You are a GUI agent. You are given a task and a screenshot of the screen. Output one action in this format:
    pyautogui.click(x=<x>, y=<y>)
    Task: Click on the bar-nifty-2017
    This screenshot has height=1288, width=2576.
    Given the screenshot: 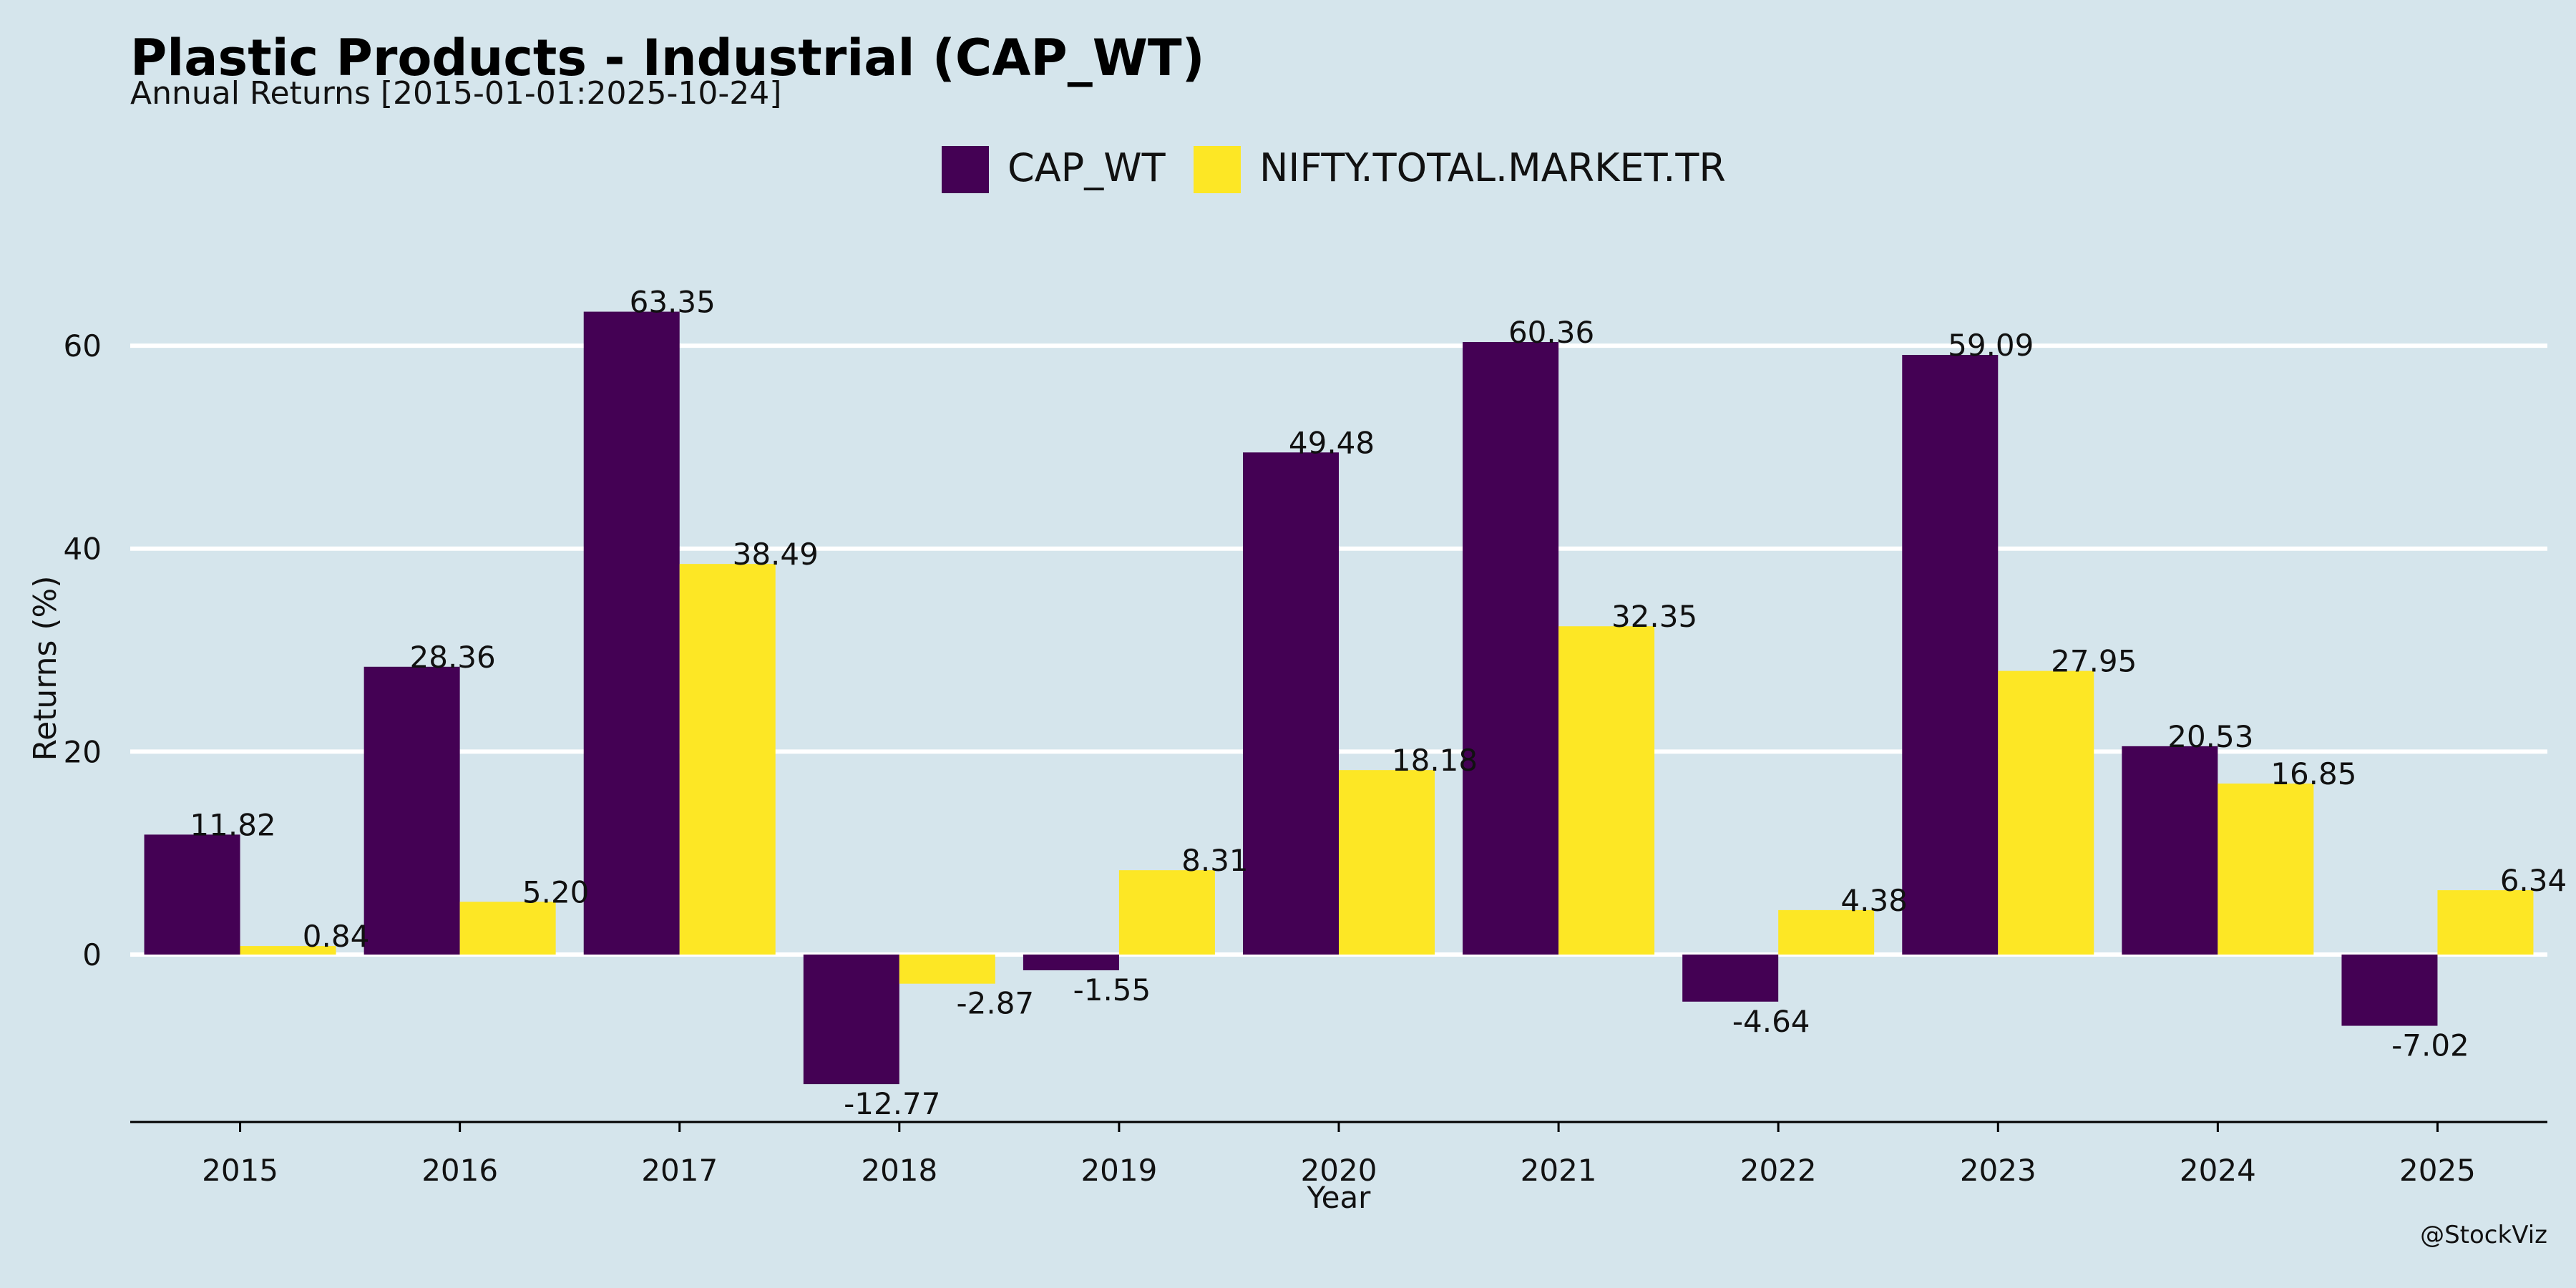 What is the action you would take?
    pyautogui.click(x=727, y=759)
    